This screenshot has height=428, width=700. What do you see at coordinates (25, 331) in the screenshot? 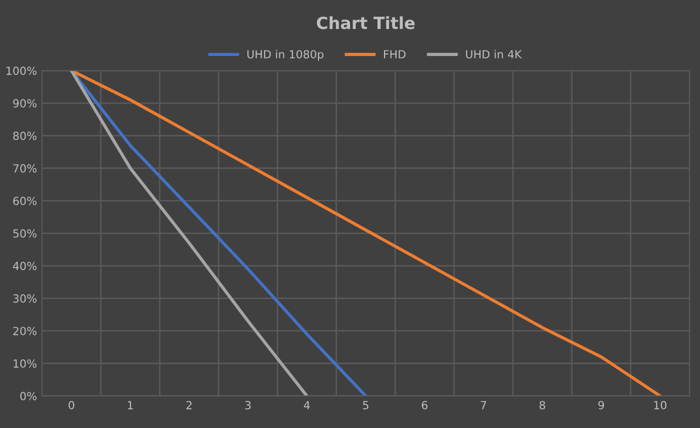
I see `y-tick-label: 20%` at bounding box center [25, 331].